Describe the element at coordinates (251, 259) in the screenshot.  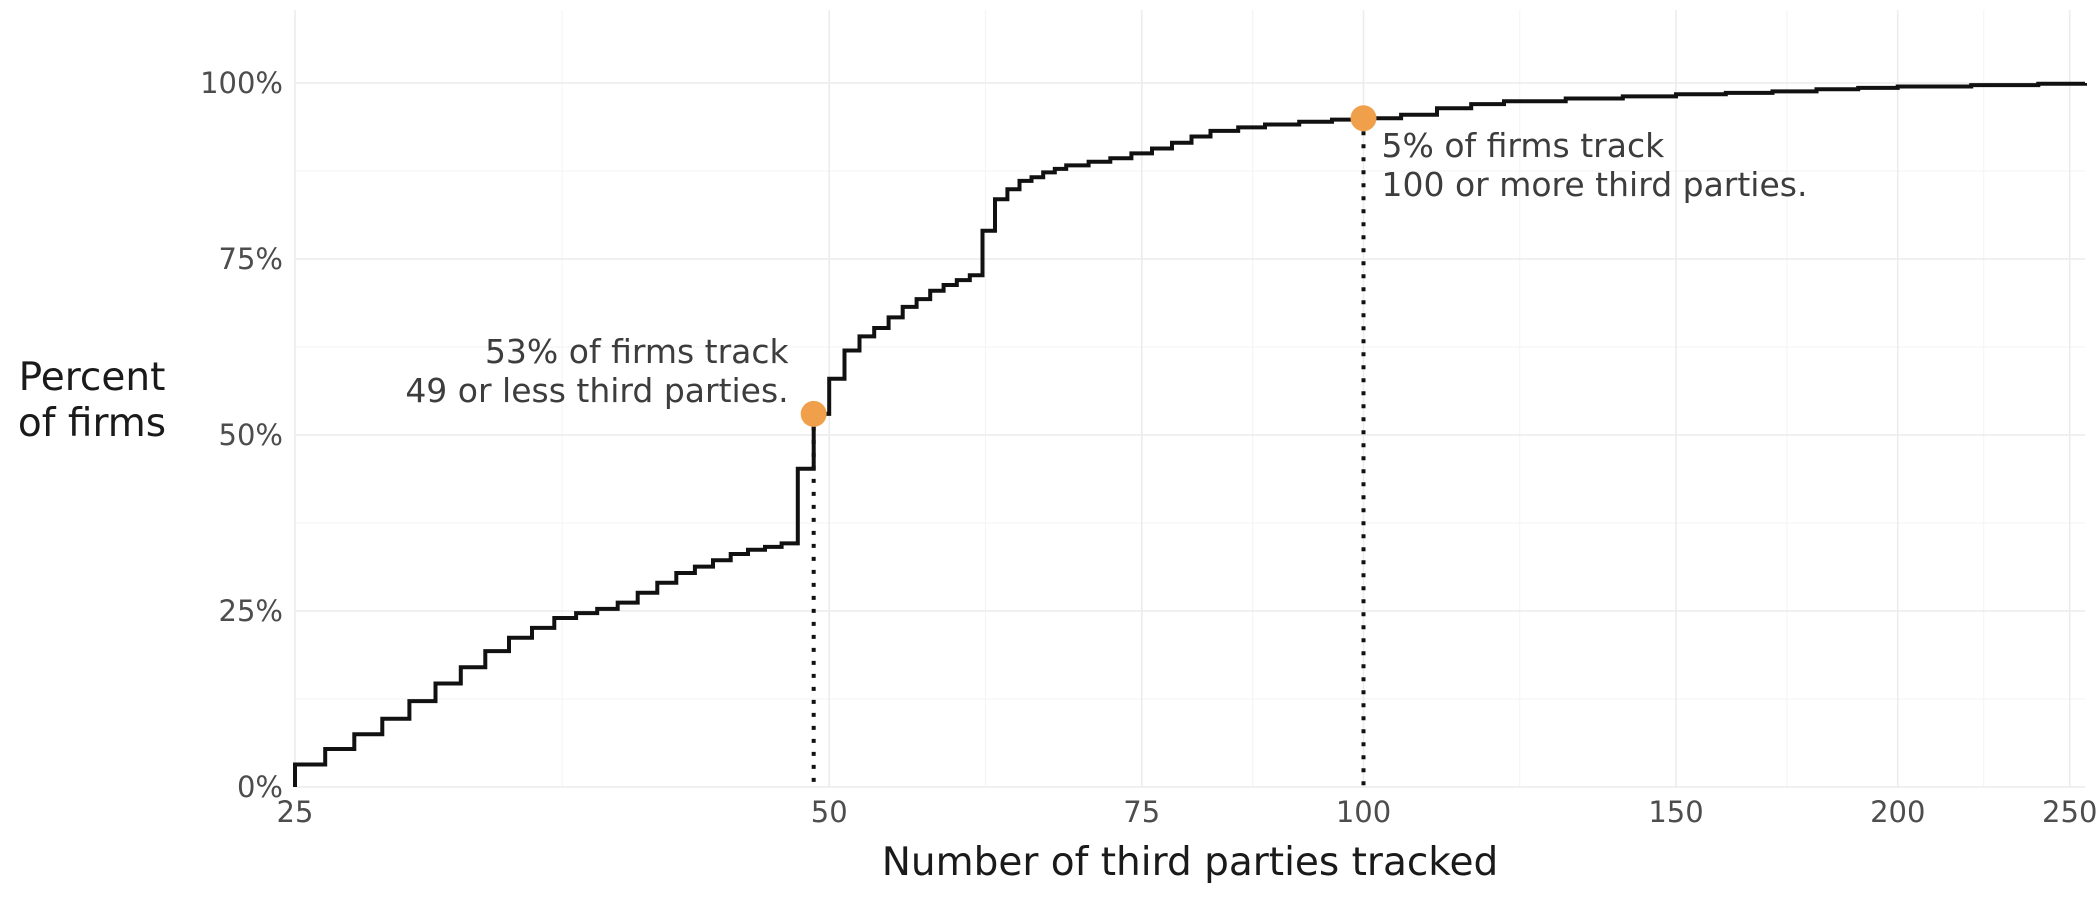
I see `y-tick-label: 75%` at that location.